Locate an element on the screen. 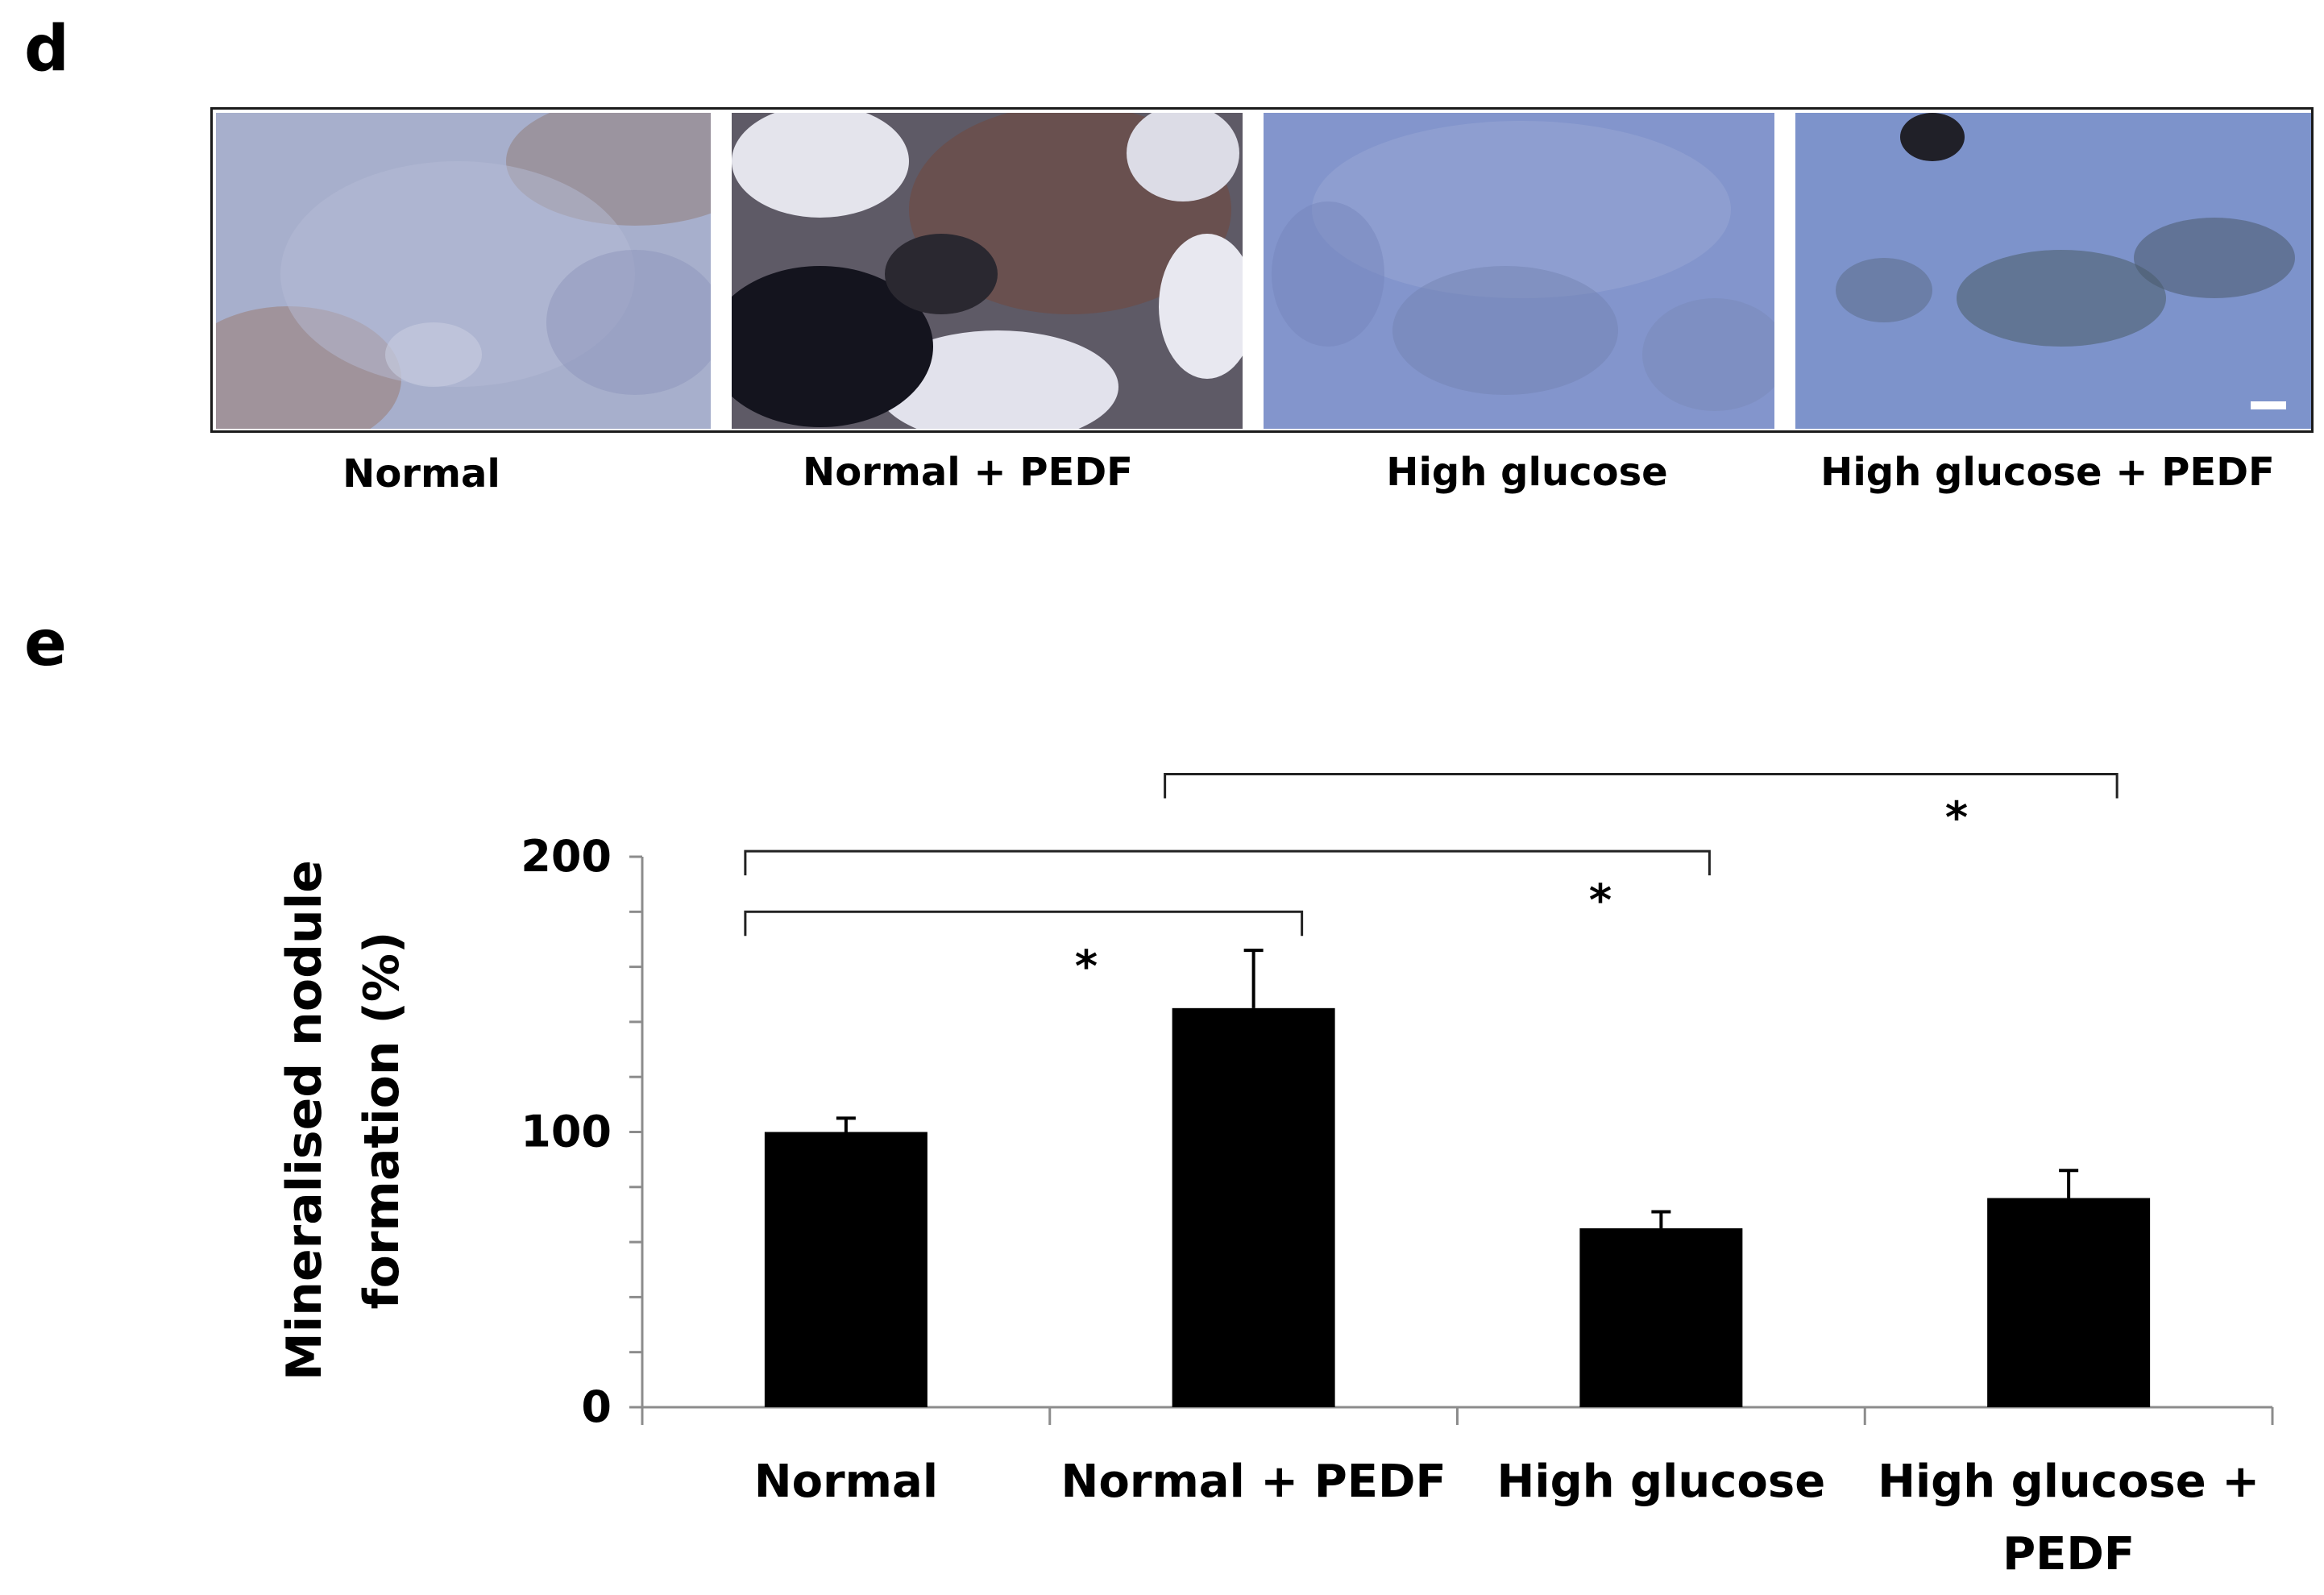 This screenshot has height=1595, width=2324. y-tick-label: 100 is located at coordinates (567, 1132).